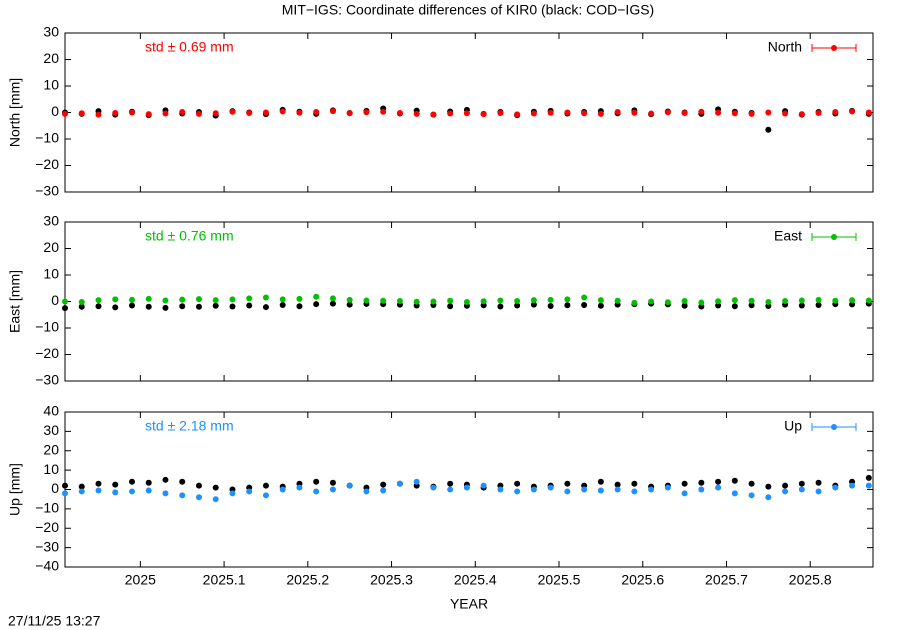  I want to click on x-tick-label: 2025, so click(140, 580).